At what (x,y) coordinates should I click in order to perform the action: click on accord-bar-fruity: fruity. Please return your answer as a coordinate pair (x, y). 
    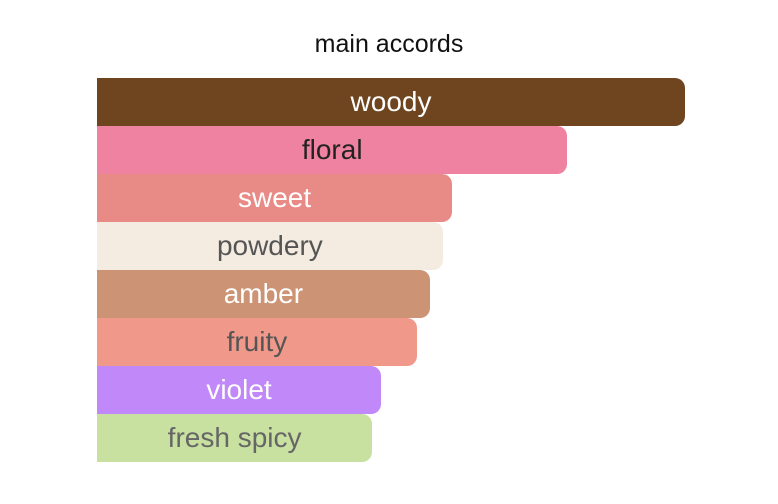
    Looking at the image, I should click on (257, 342).